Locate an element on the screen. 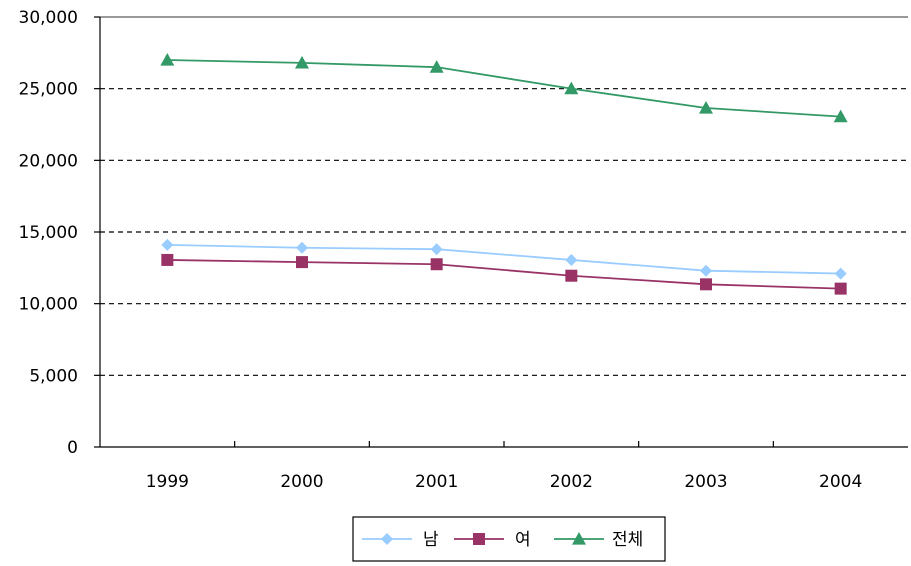 The image size is (911, 566). x-tick-label: 2004 is located at coordinates (840, 482).